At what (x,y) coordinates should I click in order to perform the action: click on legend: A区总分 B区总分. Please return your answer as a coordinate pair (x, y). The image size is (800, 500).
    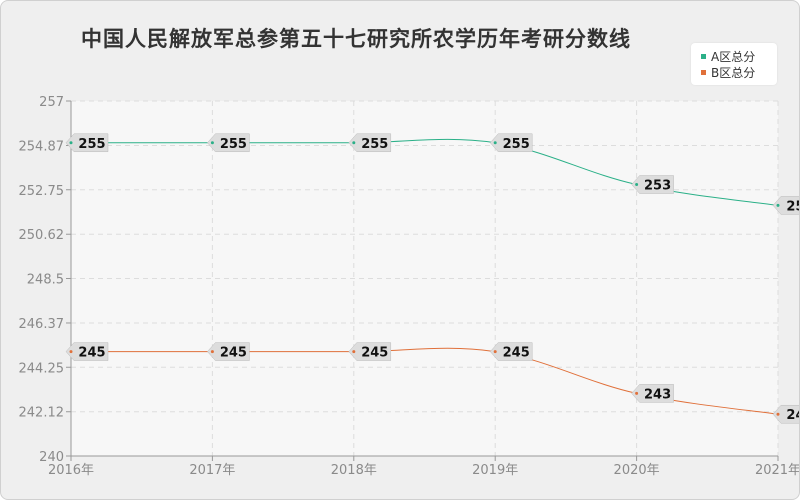
    Looking at the image, I should click on (734, 64).